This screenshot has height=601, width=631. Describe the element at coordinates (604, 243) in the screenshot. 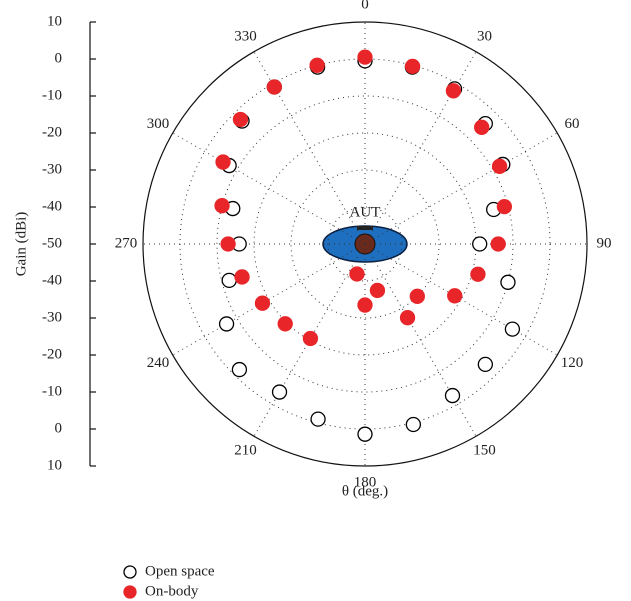

I see `angle-tick-label: 90` at that location.